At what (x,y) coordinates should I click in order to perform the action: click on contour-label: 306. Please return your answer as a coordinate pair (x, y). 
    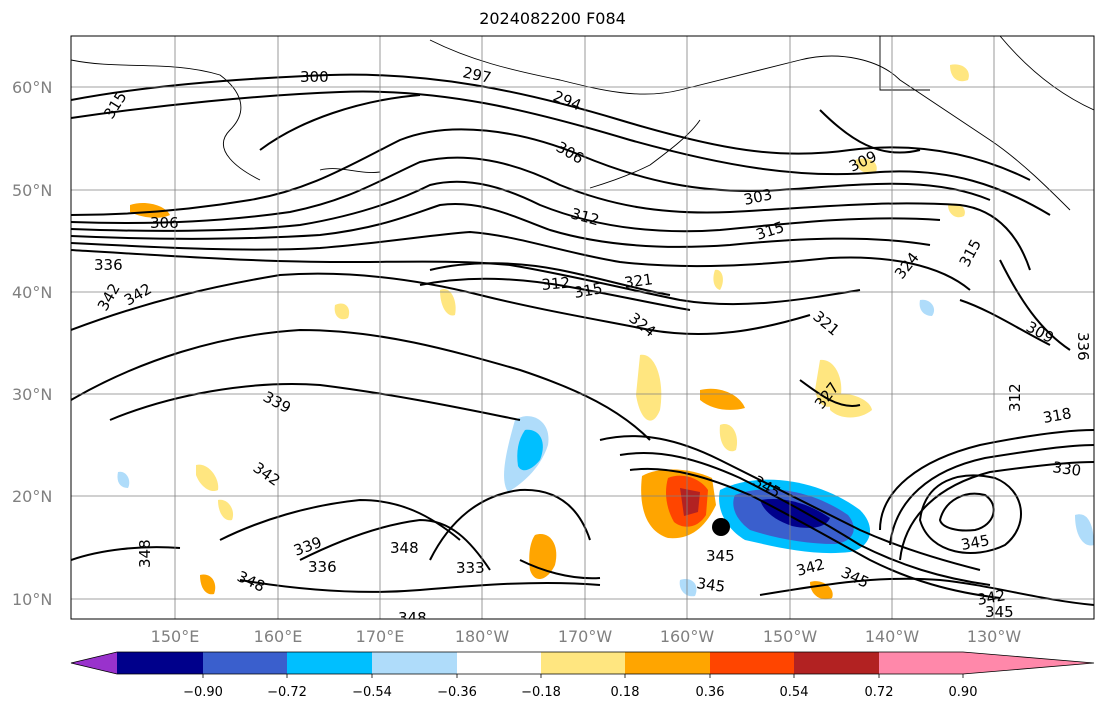
    Looking at the image, I should click on (164, 223).